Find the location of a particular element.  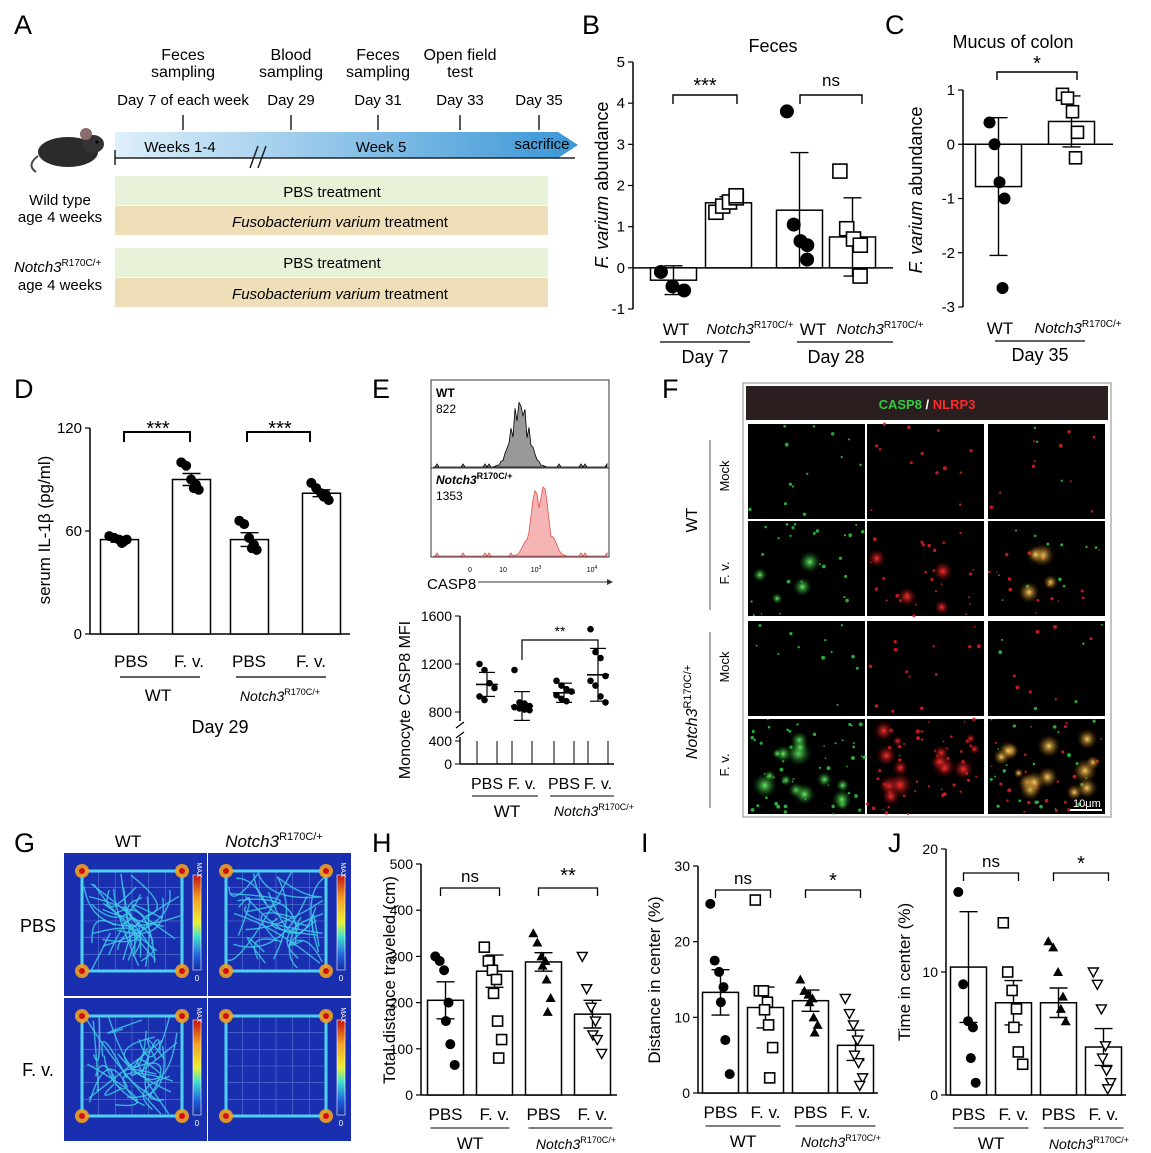

f-group-wt: WT is located at coordinates (692, 519).